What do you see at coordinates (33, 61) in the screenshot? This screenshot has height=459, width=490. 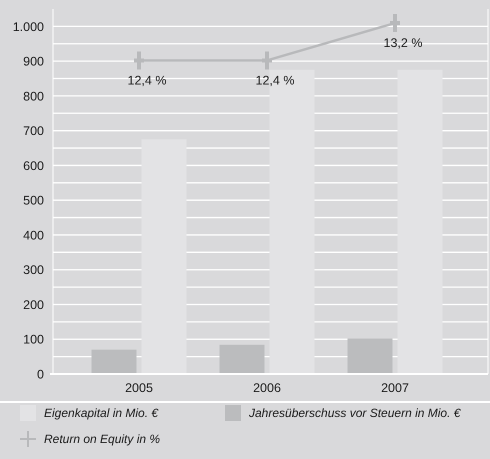 I see `y-tick-label: 900` at bounding box center [33, 61].